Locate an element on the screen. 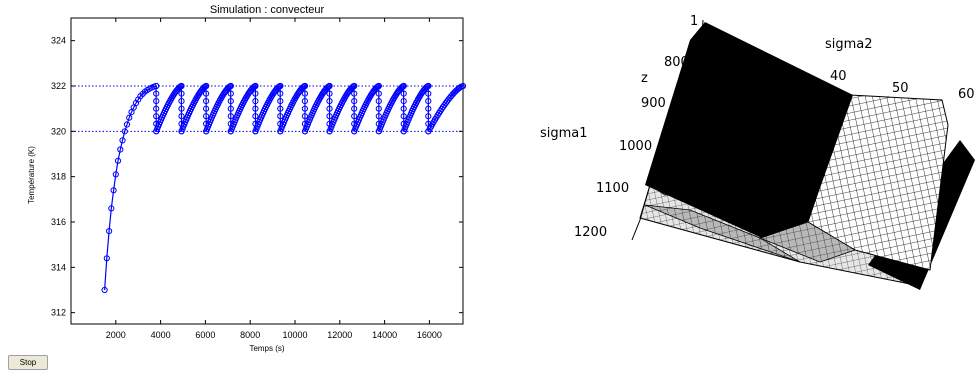 The height and width of the screenshot is (376, 979). y-tick-label: 318 is located at coordinates (58, 177).